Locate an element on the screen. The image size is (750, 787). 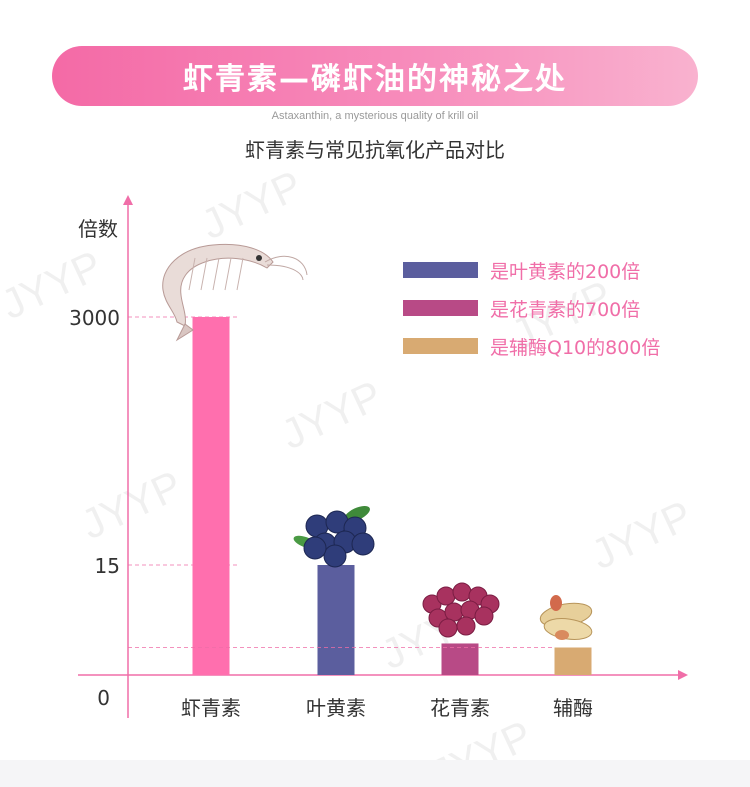
grape-icon is located at coordinates (461, 610).